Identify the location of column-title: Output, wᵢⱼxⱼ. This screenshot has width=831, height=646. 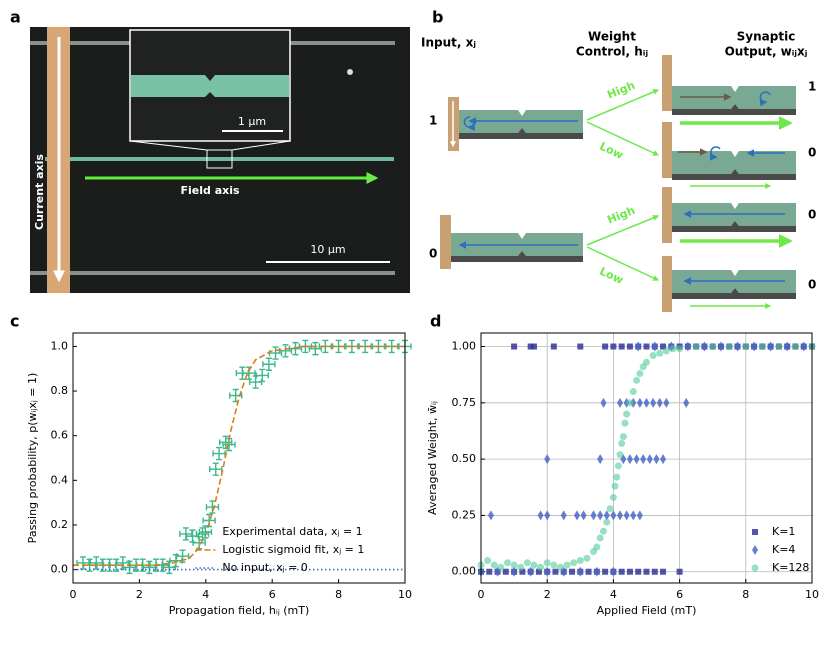
(766, 52).